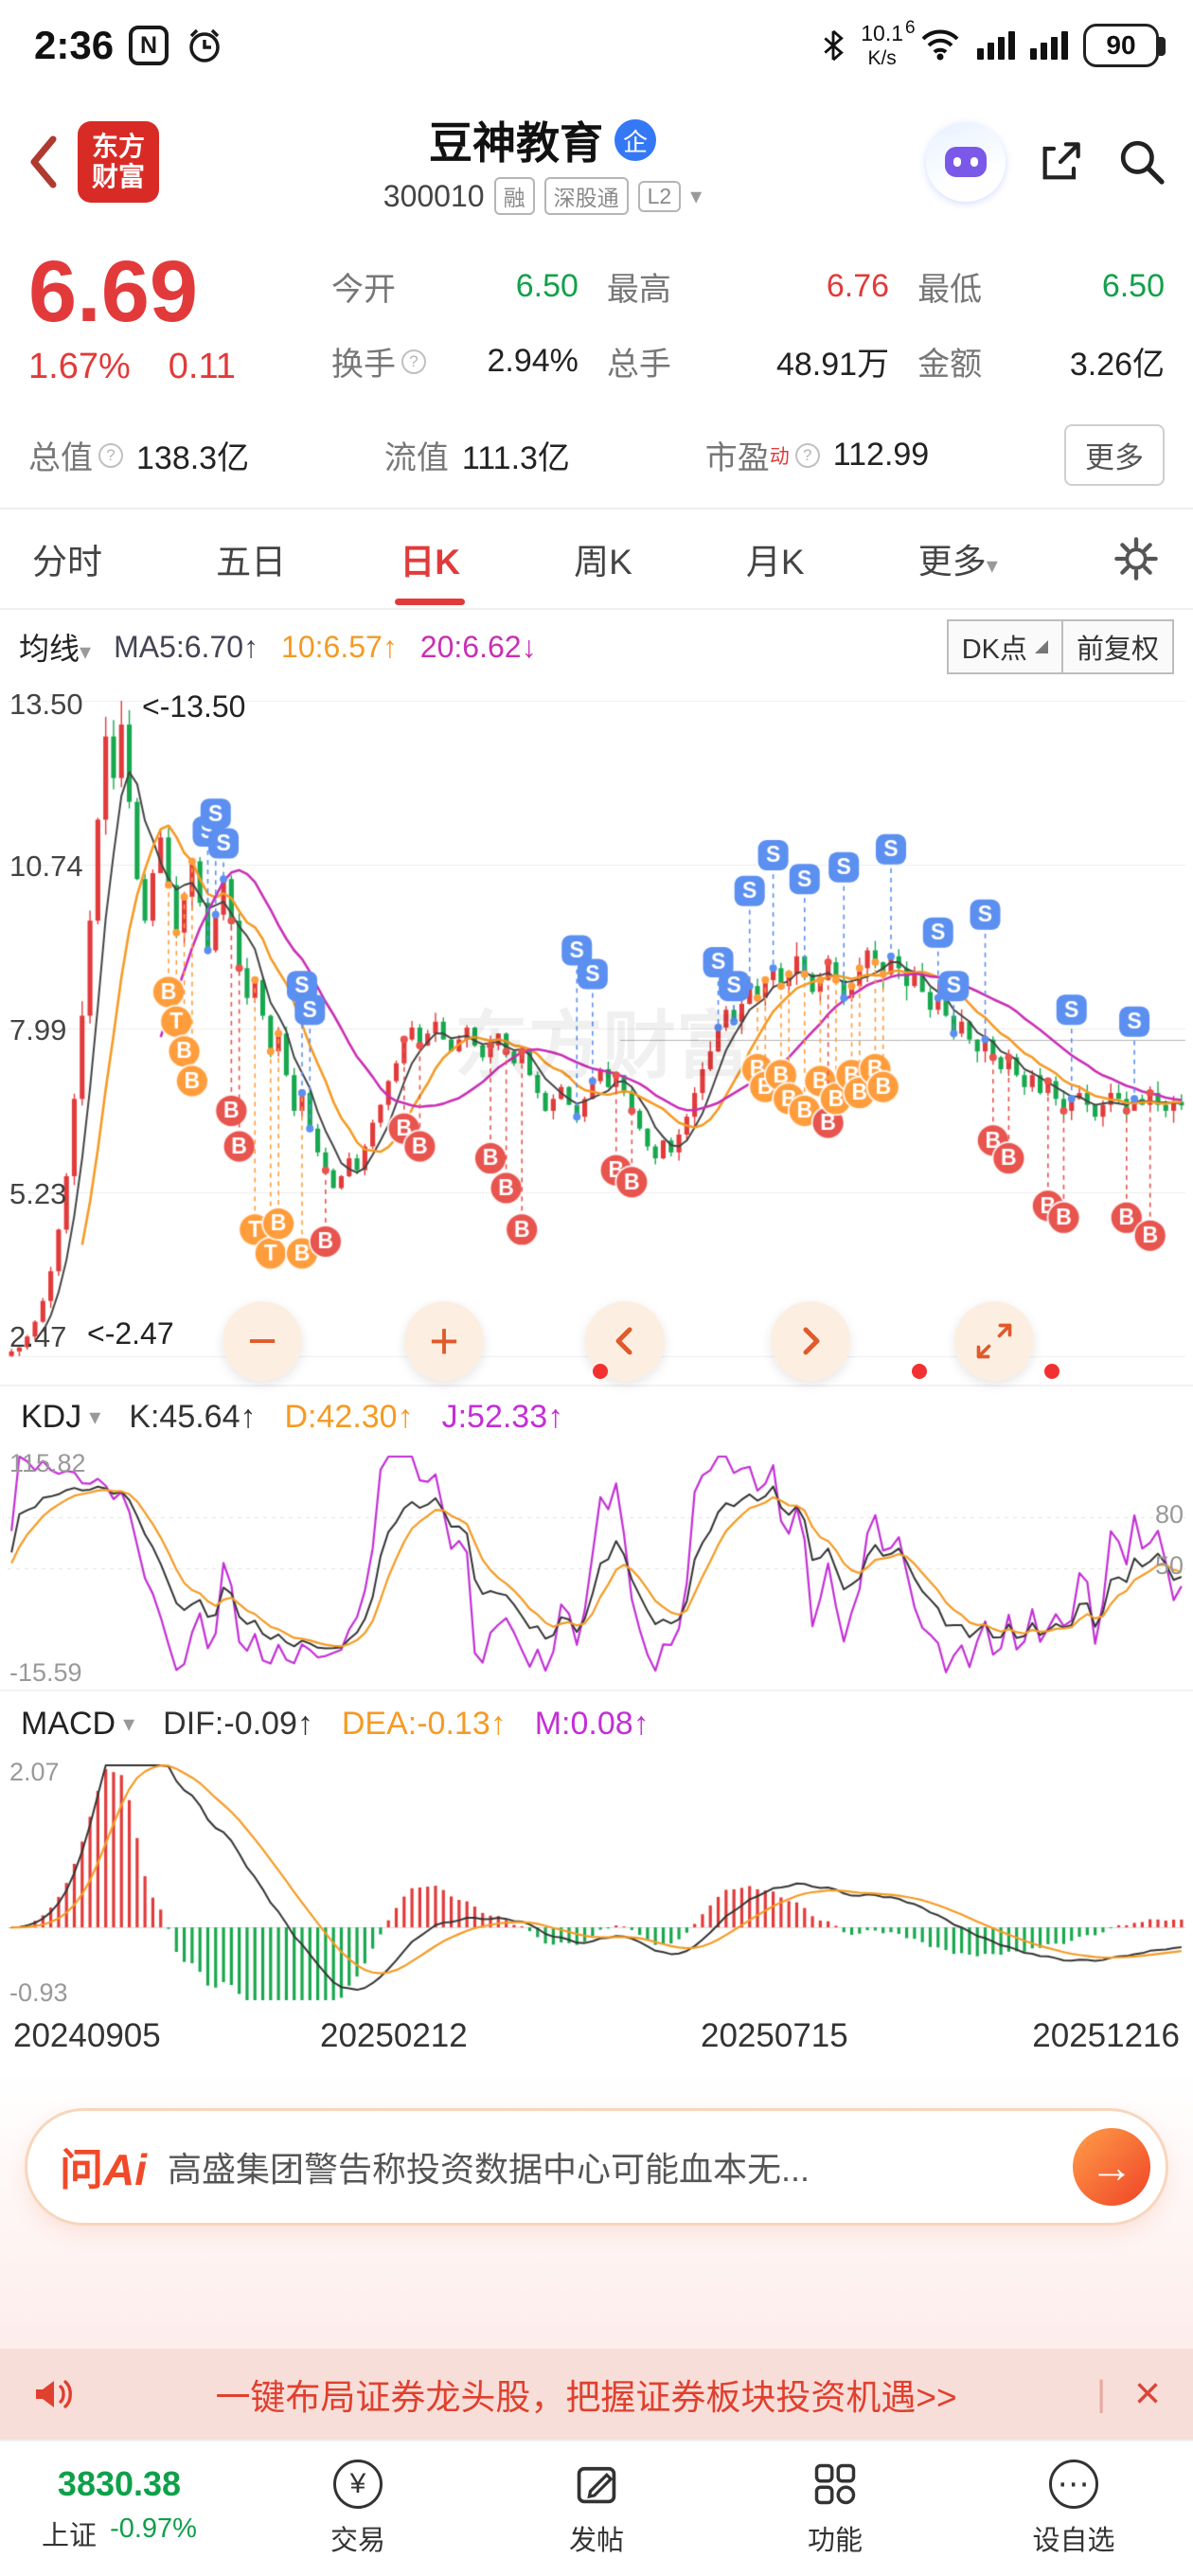  I want to click on low-annotation: <-2.47, so click(130, 1333).